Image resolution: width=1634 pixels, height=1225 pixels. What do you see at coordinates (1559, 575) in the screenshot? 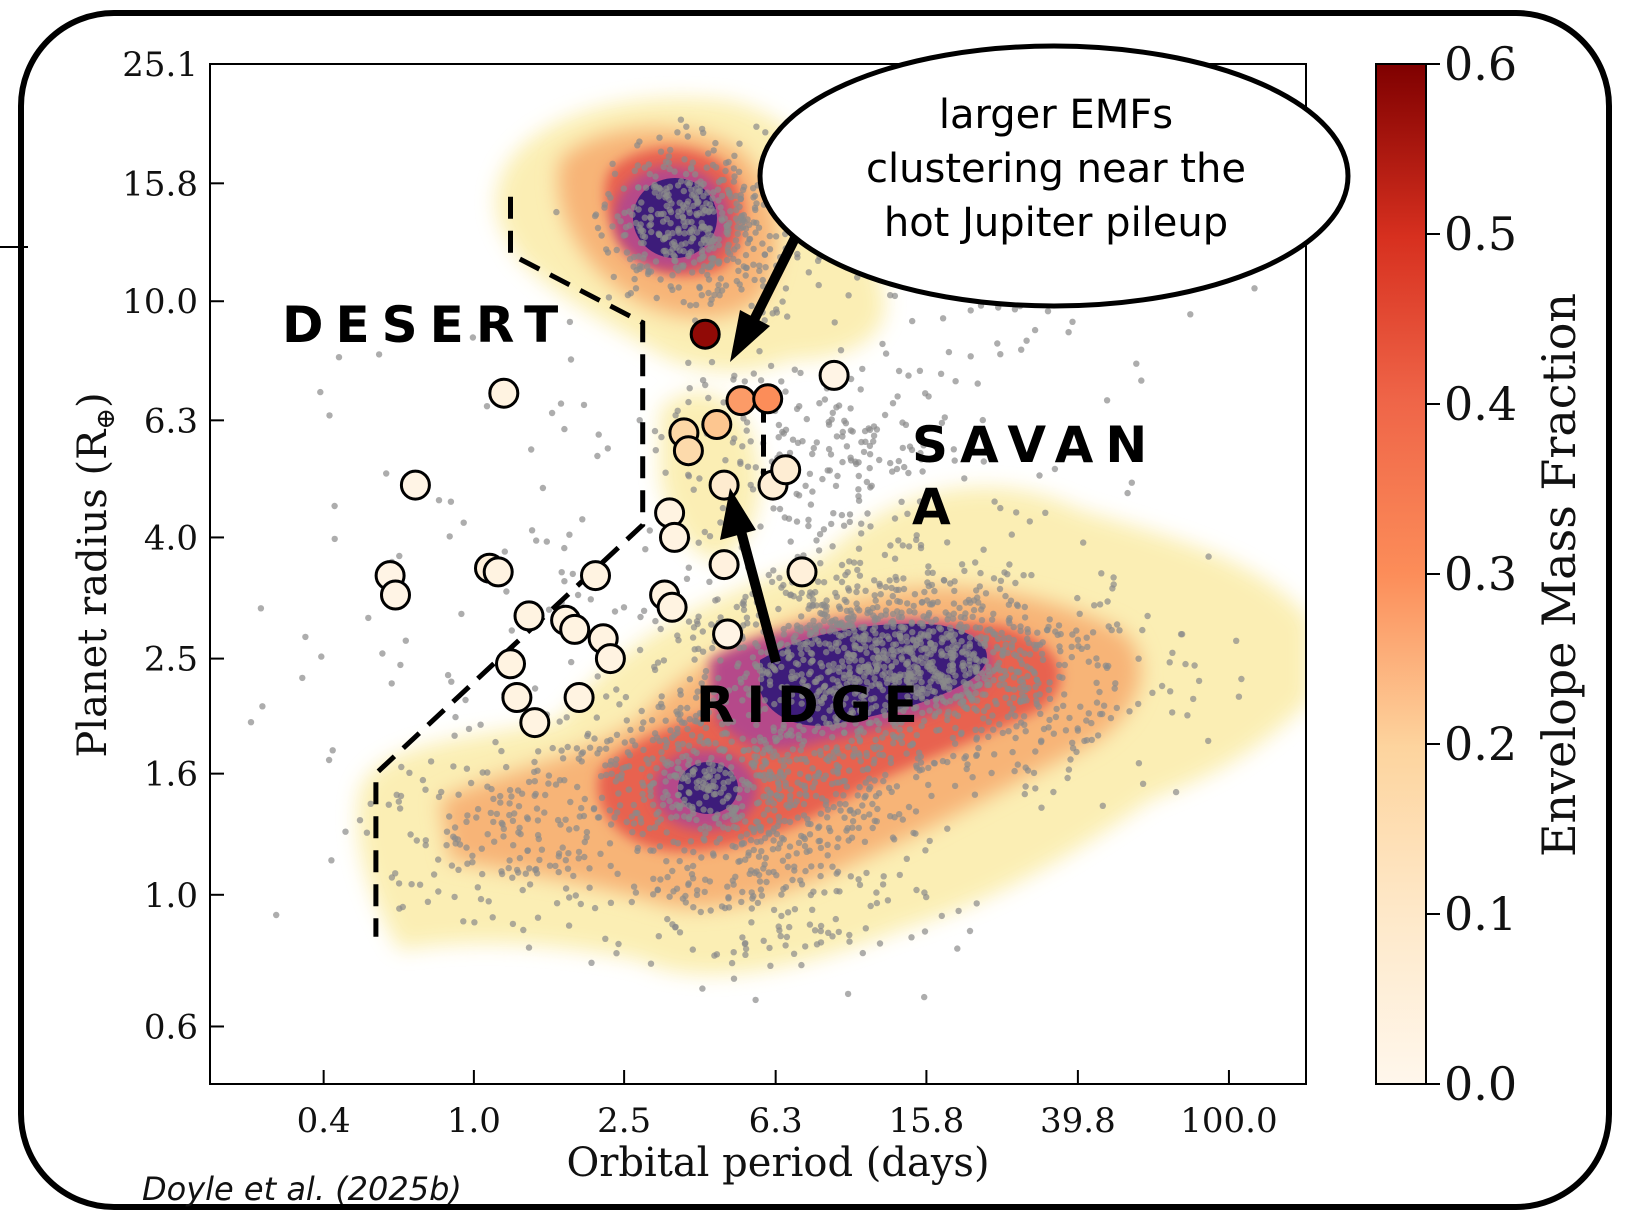
I see `colorbar-title: Envelope Mass Fraction` at bounding box center [1559, 575].